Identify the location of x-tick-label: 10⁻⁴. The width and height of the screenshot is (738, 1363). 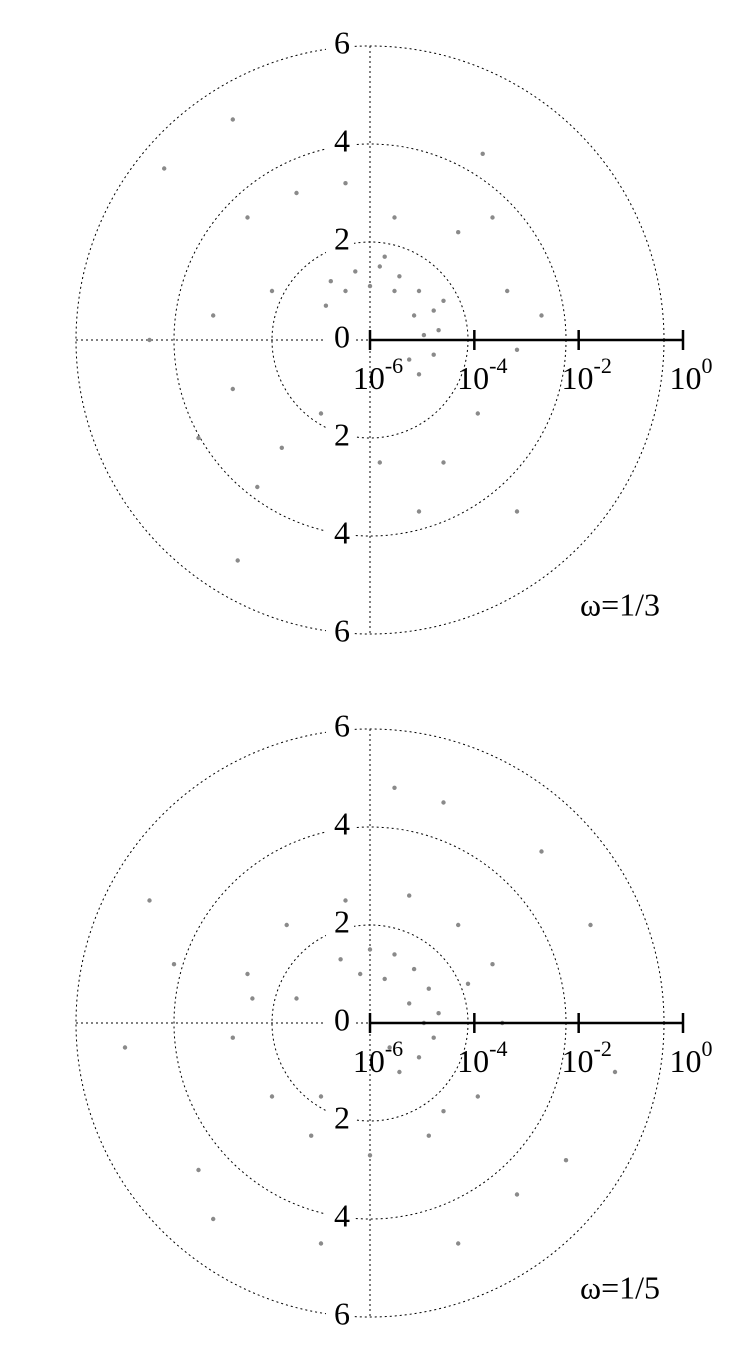
(482, 374).